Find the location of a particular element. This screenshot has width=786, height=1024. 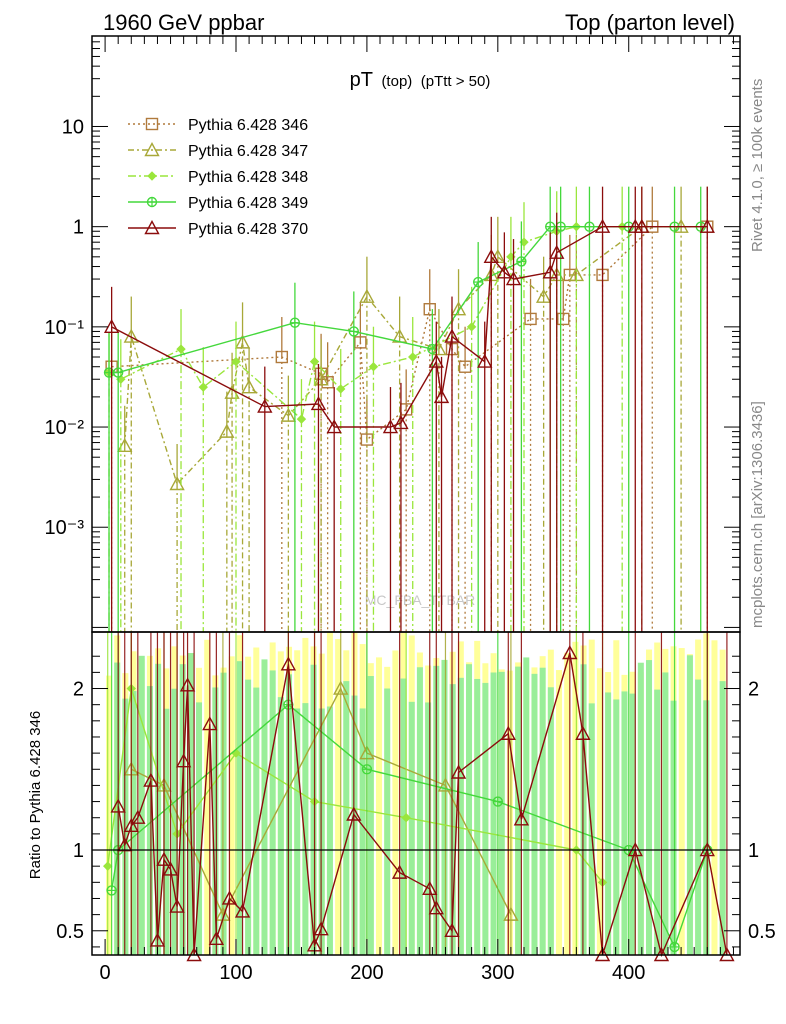

ratio-ytick-label: 2 is located at coordinates (78, 690).